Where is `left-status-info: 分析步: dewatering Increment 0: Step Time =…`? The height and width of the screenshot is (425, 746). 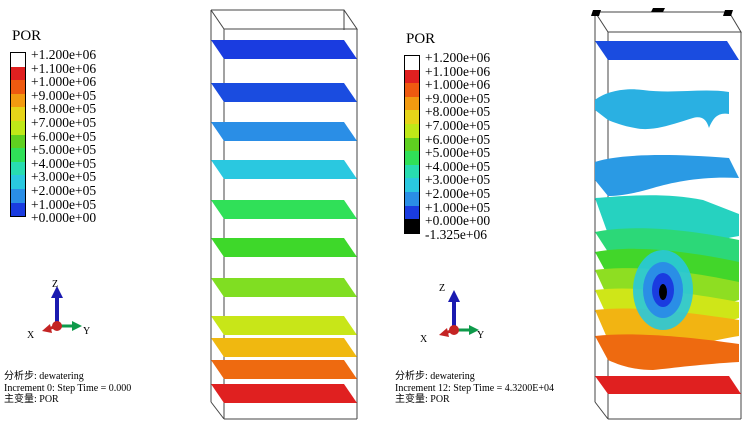 left-status-info: 分析步: dewatering Increment 0: Step Time =… is located at coordinates (67, 388).